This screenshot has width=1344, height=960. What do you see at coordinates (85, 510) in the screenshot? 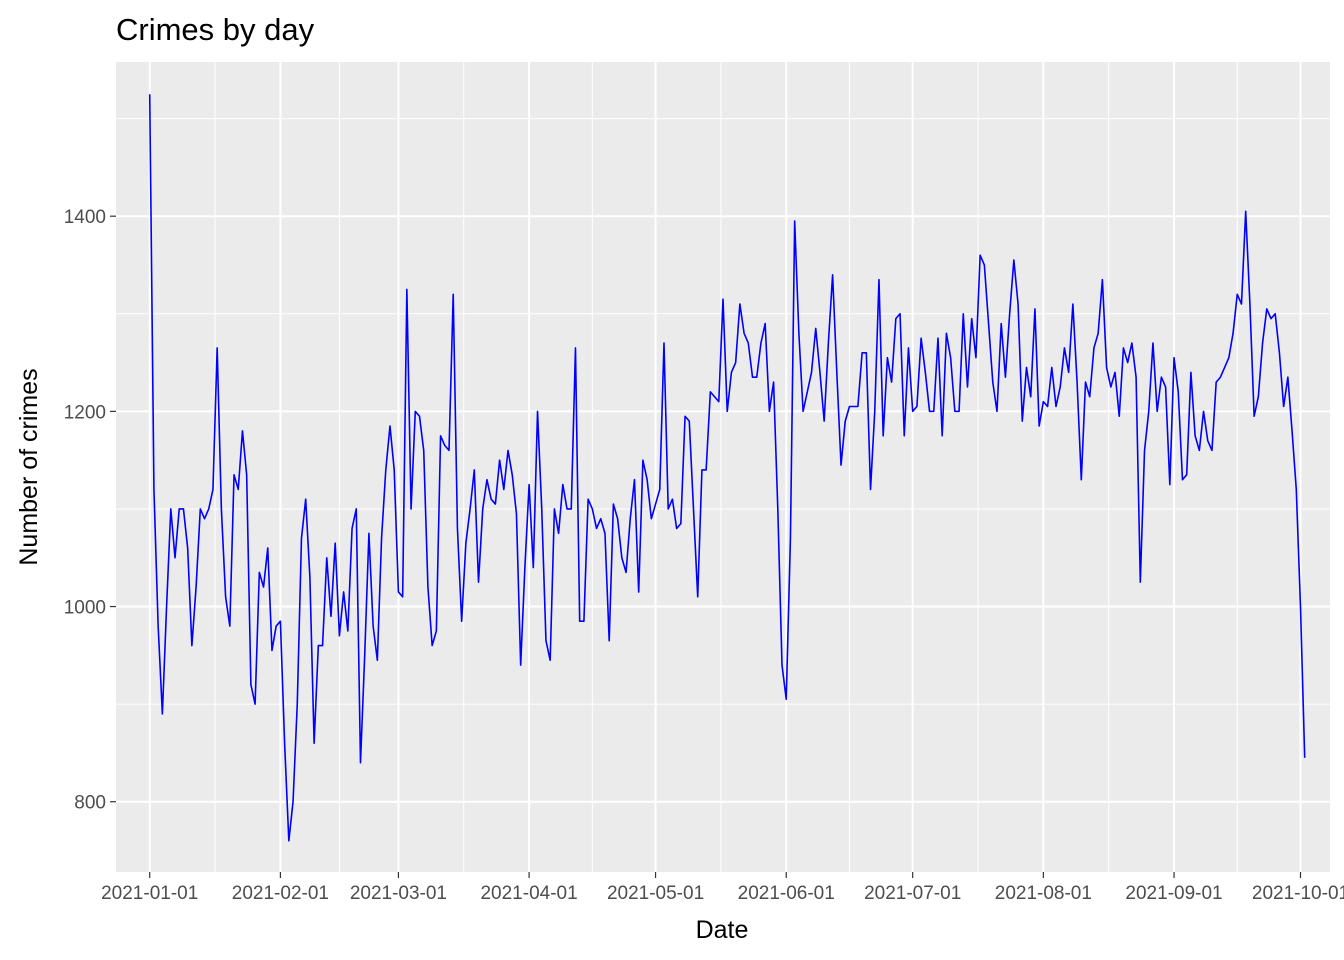
I see `y-axis-tick-labels: 800 1000 1200 1400` at bounding box center [85, 510].